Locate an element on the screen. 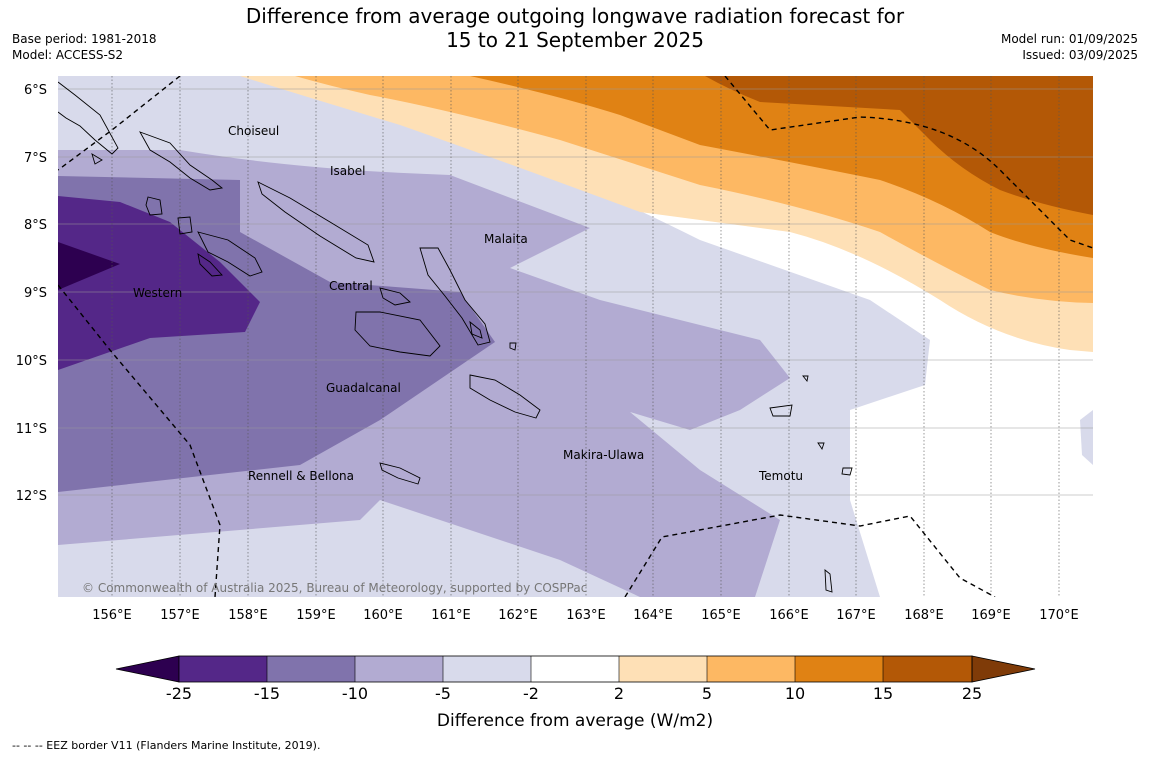 The width and height of the screenshot is (1150, 758). small-malaita-island is located at coordinates (476, 329).